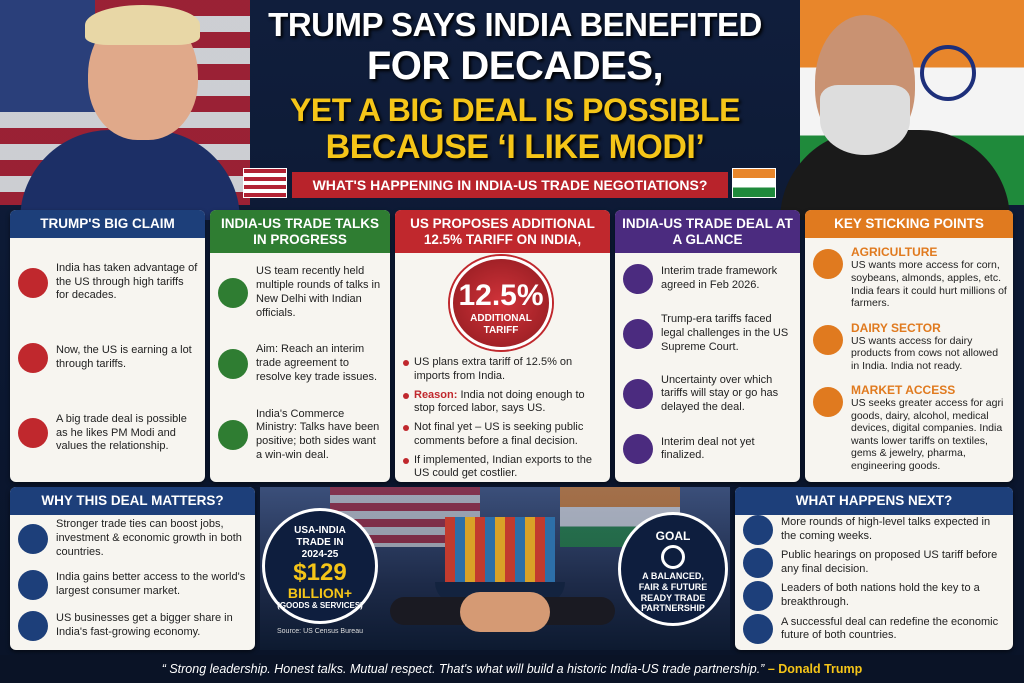  What do you see at coordinates (320, 631) in the screenshot?
I see `source: Source: US Census Bureau` at bounding box center [320, 631].